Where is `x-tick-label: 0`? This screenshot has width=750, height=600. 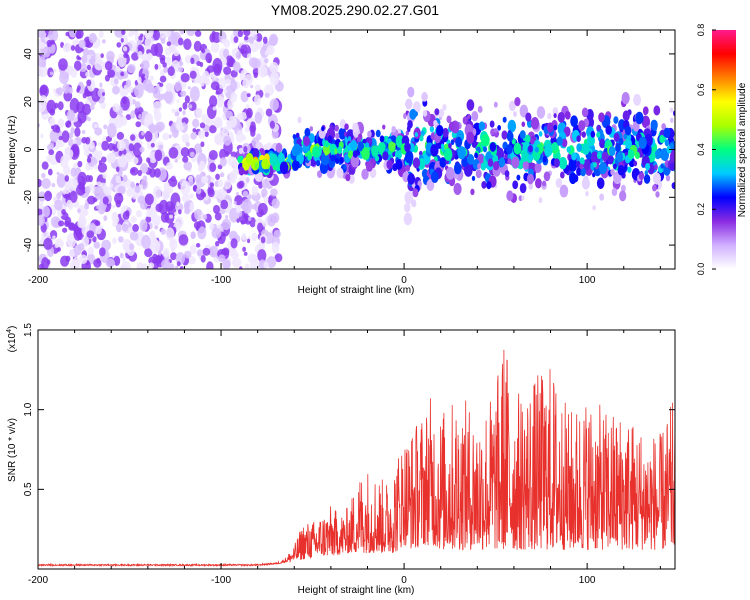
x-tick-label: 0 is located at coordinates (404, 280).